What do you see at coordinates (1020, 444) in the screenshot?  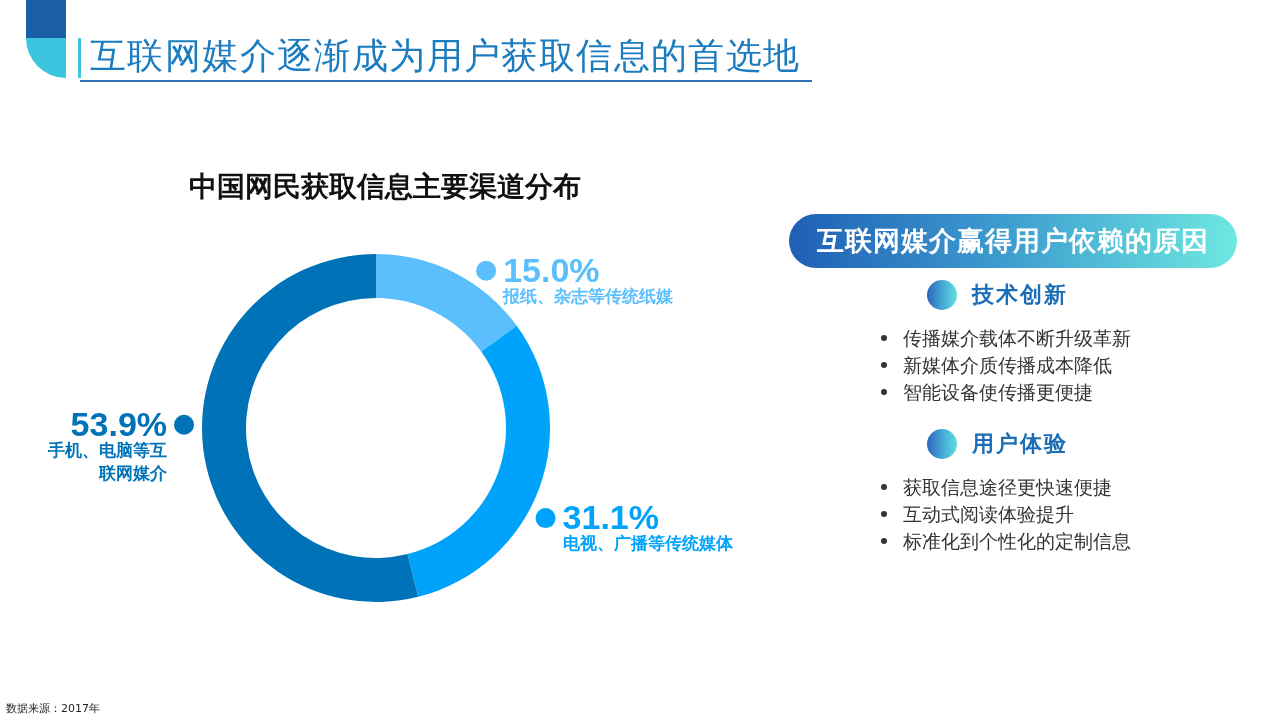 I see `text: 用户体验` at bounding box center [1020, 444].